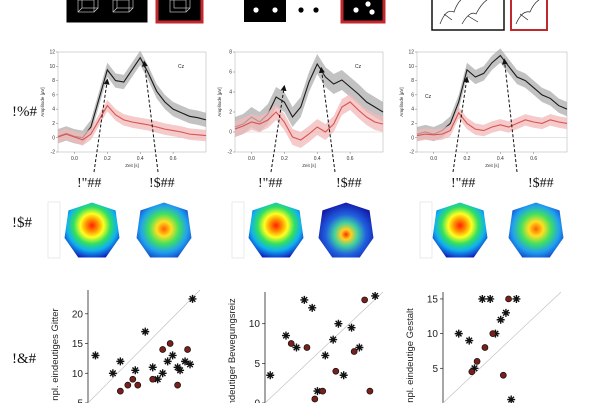  What do you see at coordinates (24, 359) in the screenshot?
I see `row-label-scatter: !&#` at bounding box center [24, 359].